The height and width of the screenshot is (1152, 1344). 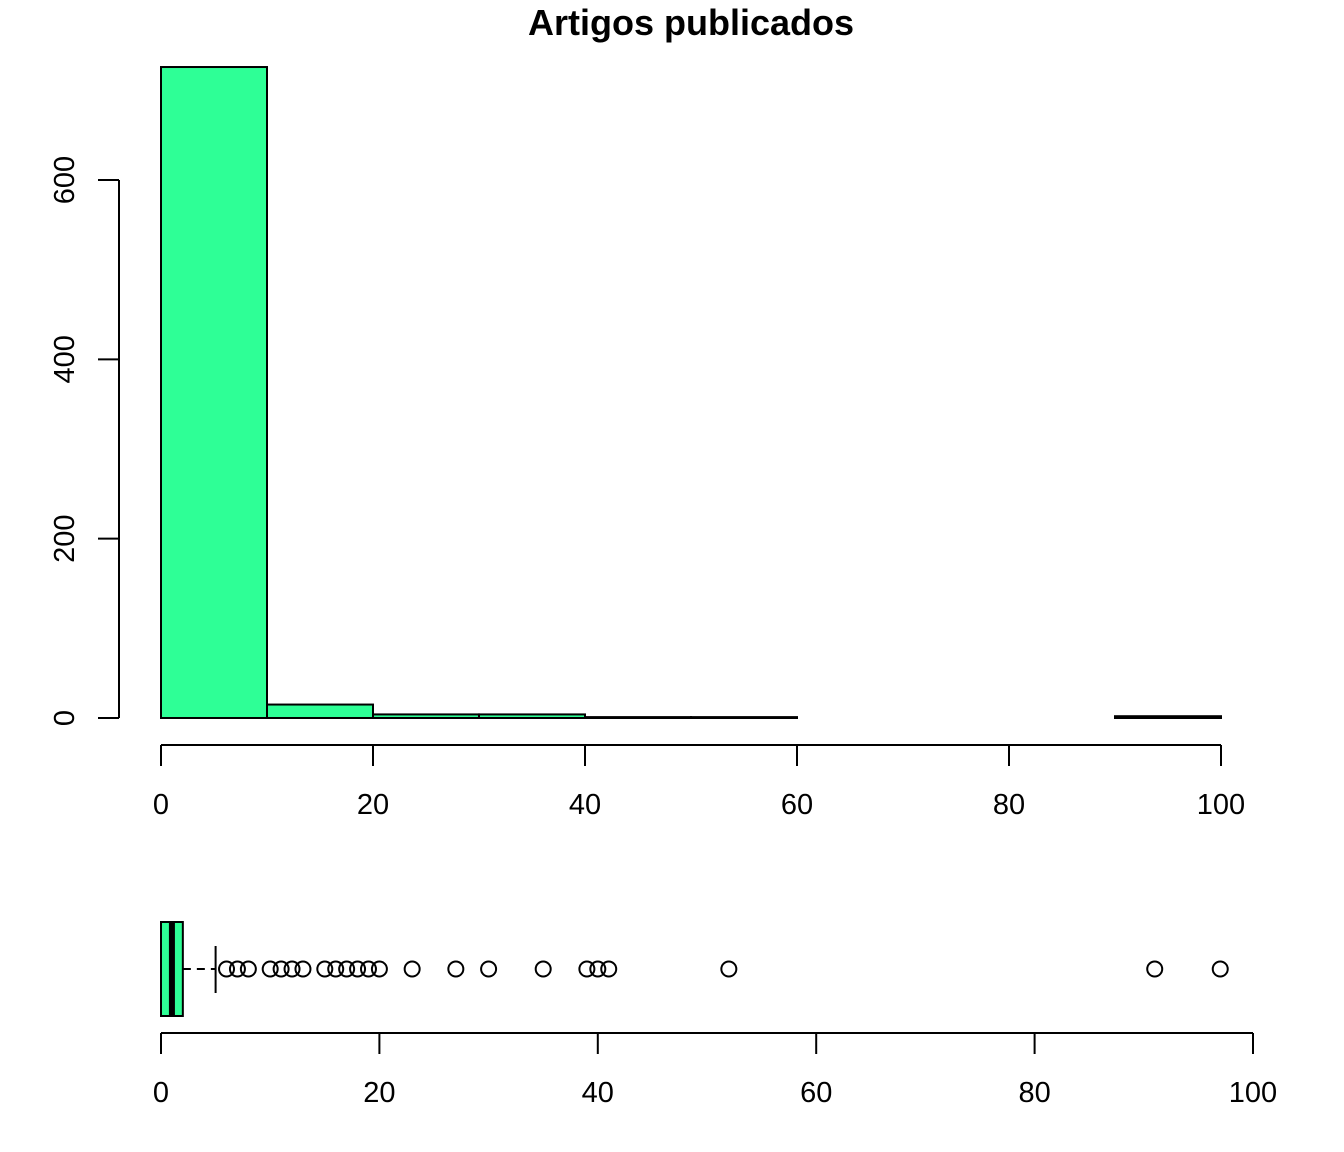 I want to click on histogram-y-axis: 0 200 400 600, so click(x=84, y=441).